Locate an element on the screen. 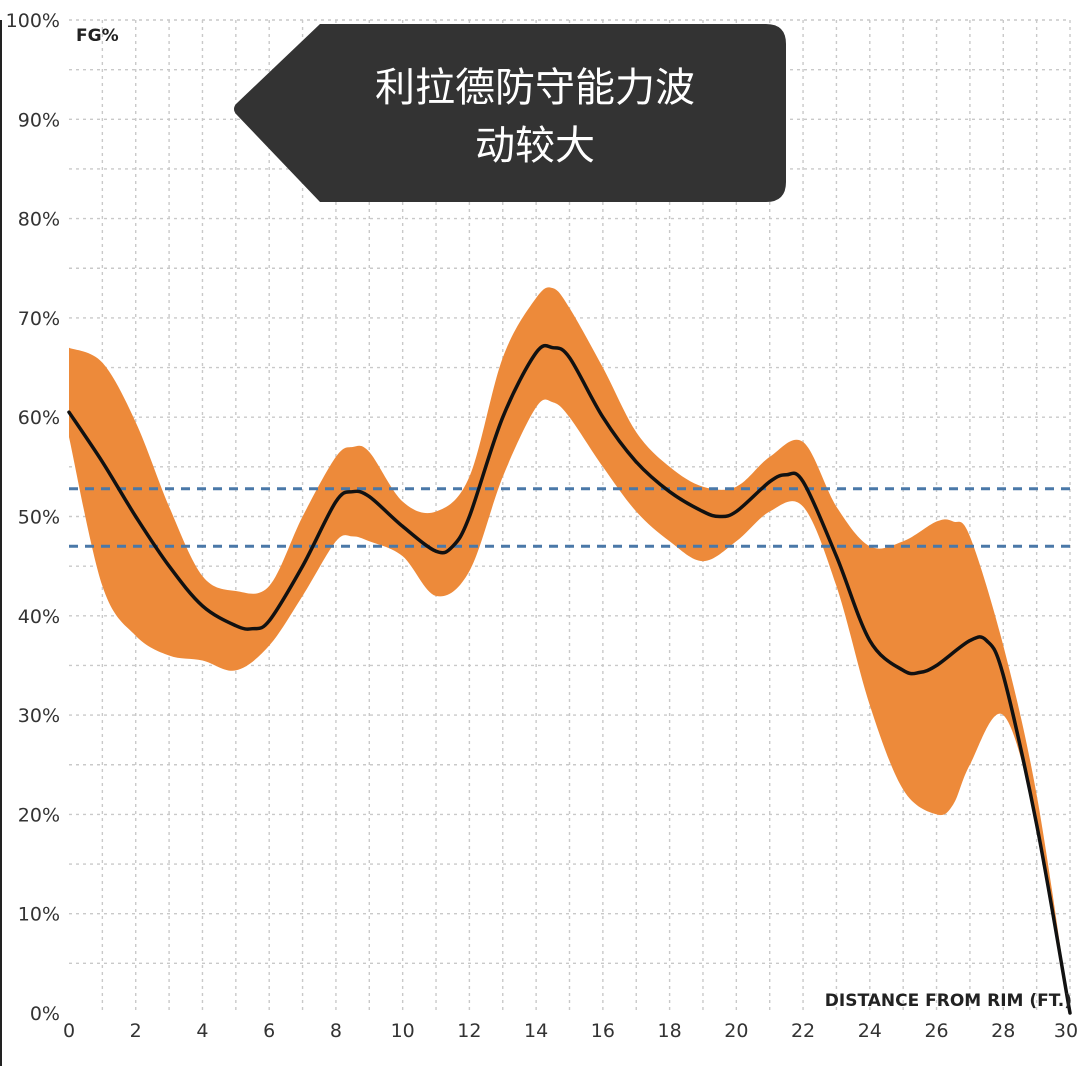 This screenshot has width=1079, height=1066. x-tick-labels: 0 2 4 6 8 10 12 14 16 18 20 22 24 26 28 30 is located at coordinates (570, 1031).